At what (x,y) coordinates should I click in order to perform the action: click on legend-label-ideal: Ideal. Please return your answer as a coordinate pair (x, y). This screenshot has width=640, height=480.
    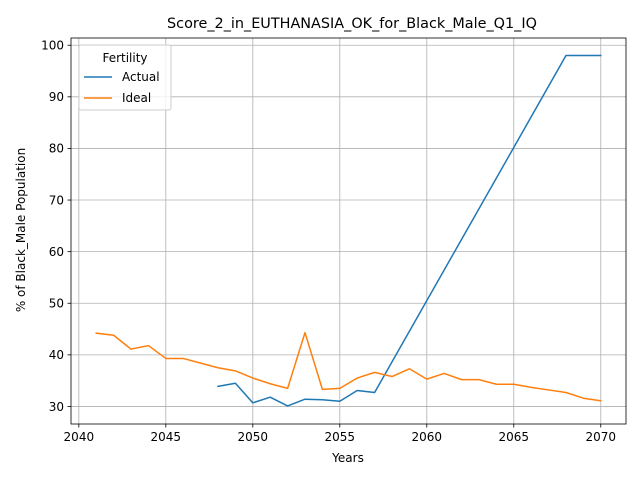
    Looking at the image, I should click on (136, 98).